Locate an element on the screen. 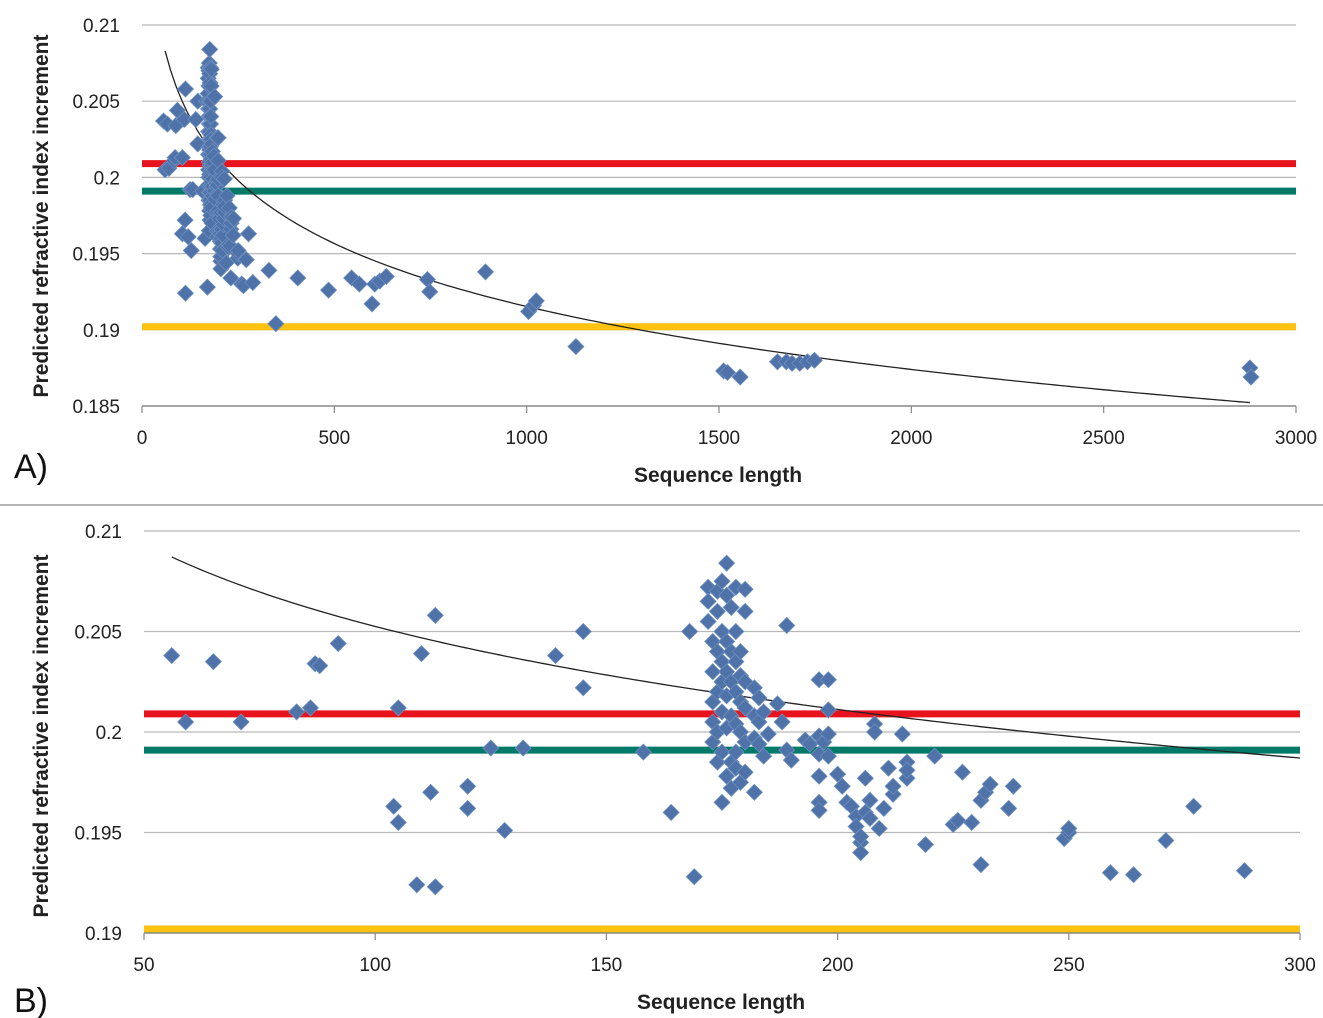 The height and width of the screenshot is (1018, 1323). y-tick-label: 0.205 is located at coordinates (98, 633).